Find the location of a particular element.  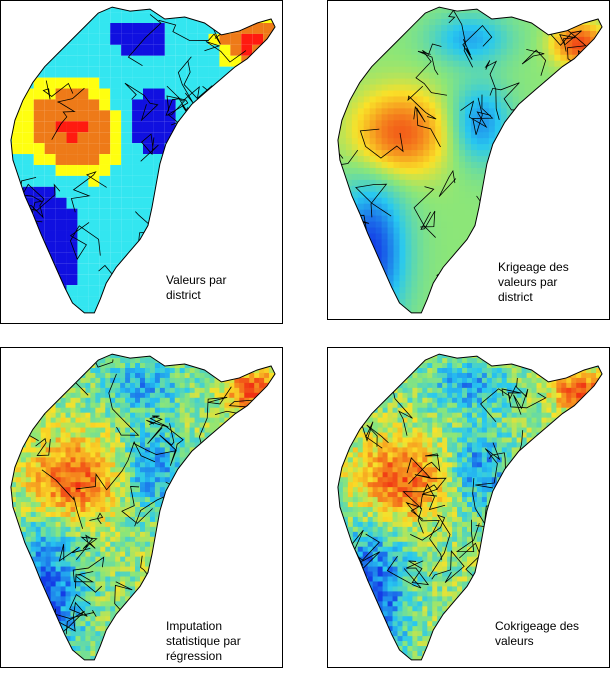

panel-caption: Valeurs par district is located at coordinates (196, 287).